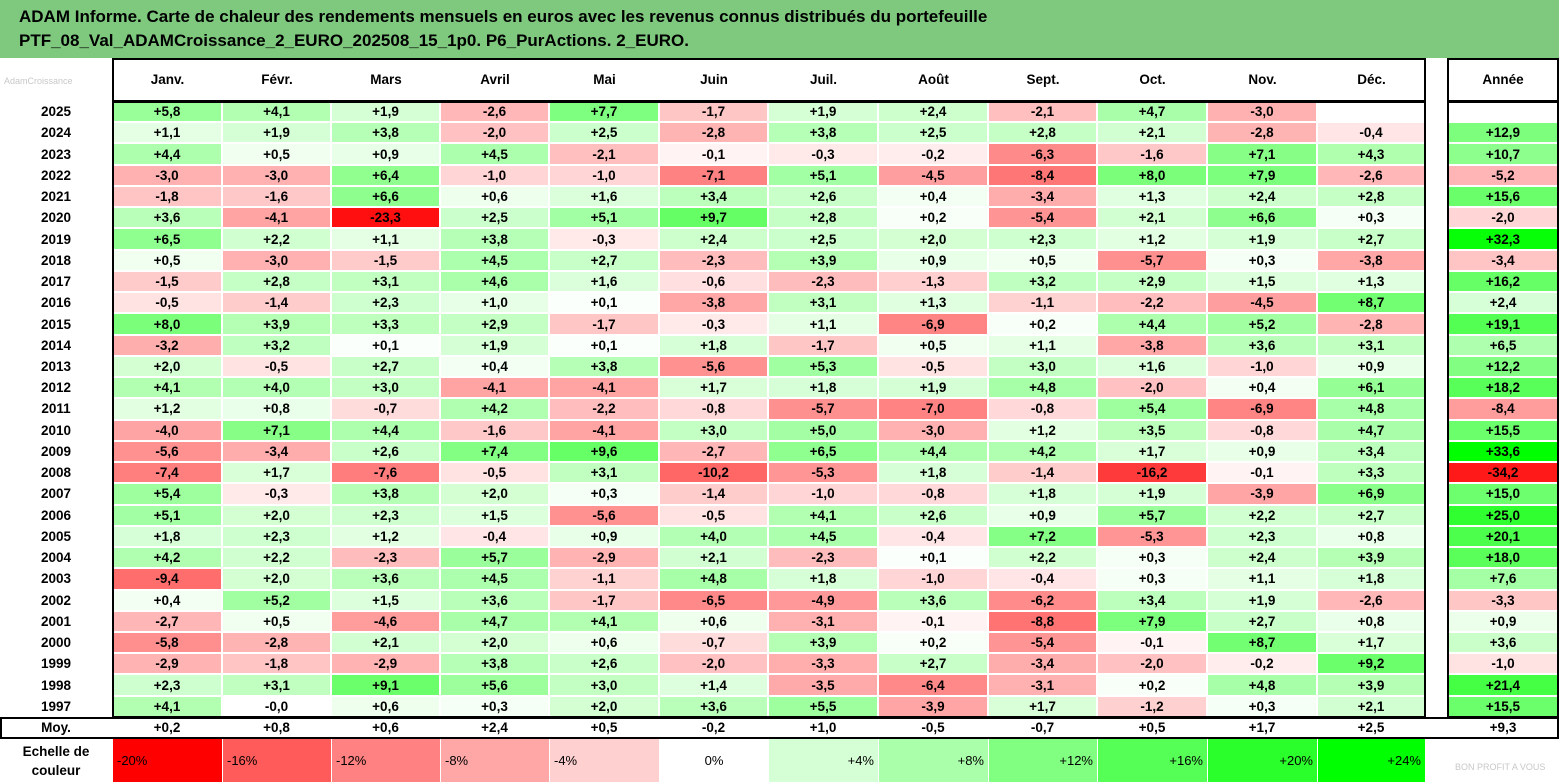  Describe the element at coordinates (1262, 760) in the screenshot. I see `scale-swatch: +20%` at that location.